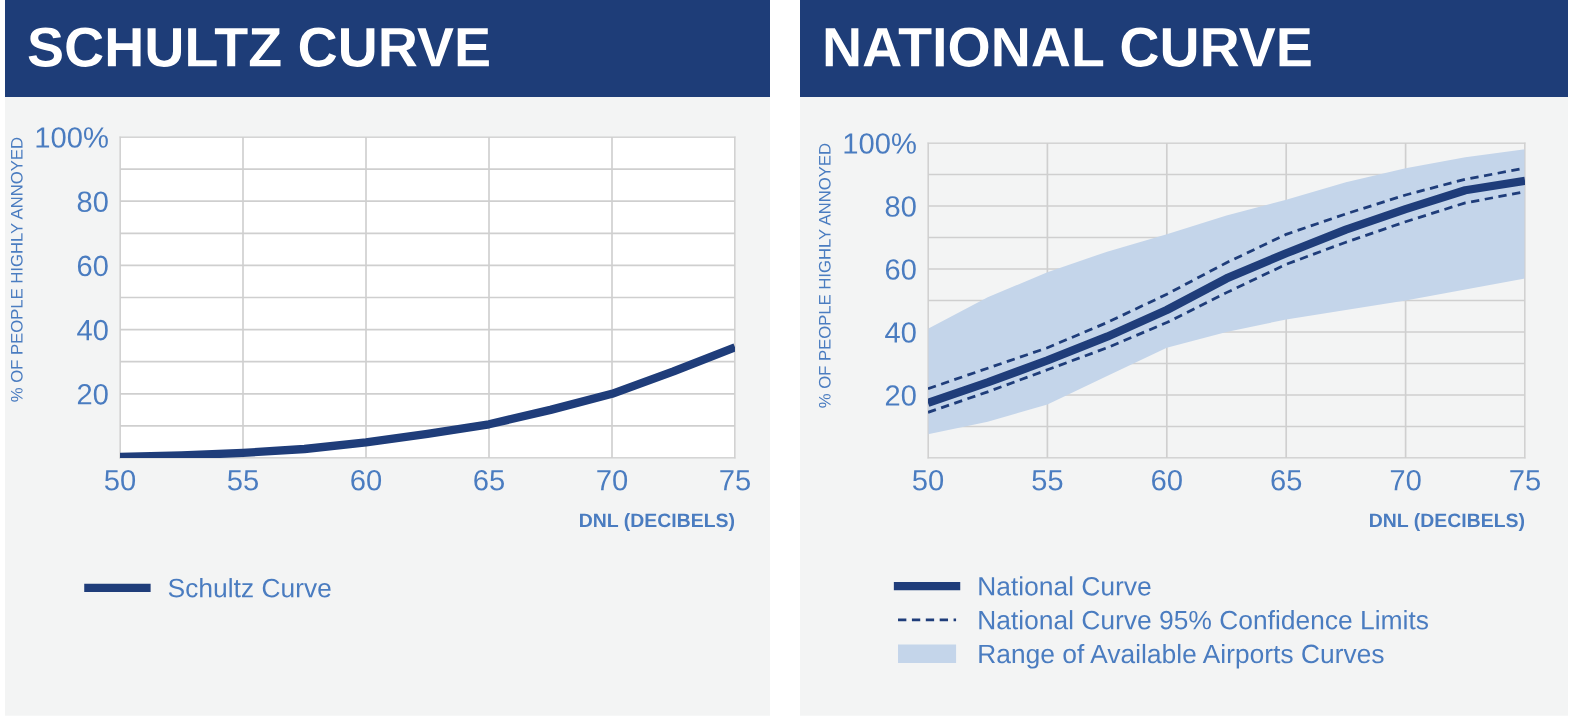  Describe the element at coordinates (1203, 620) in the screenshot. I see `legend-label: National Curve 95% Confidence Limits` at that location.